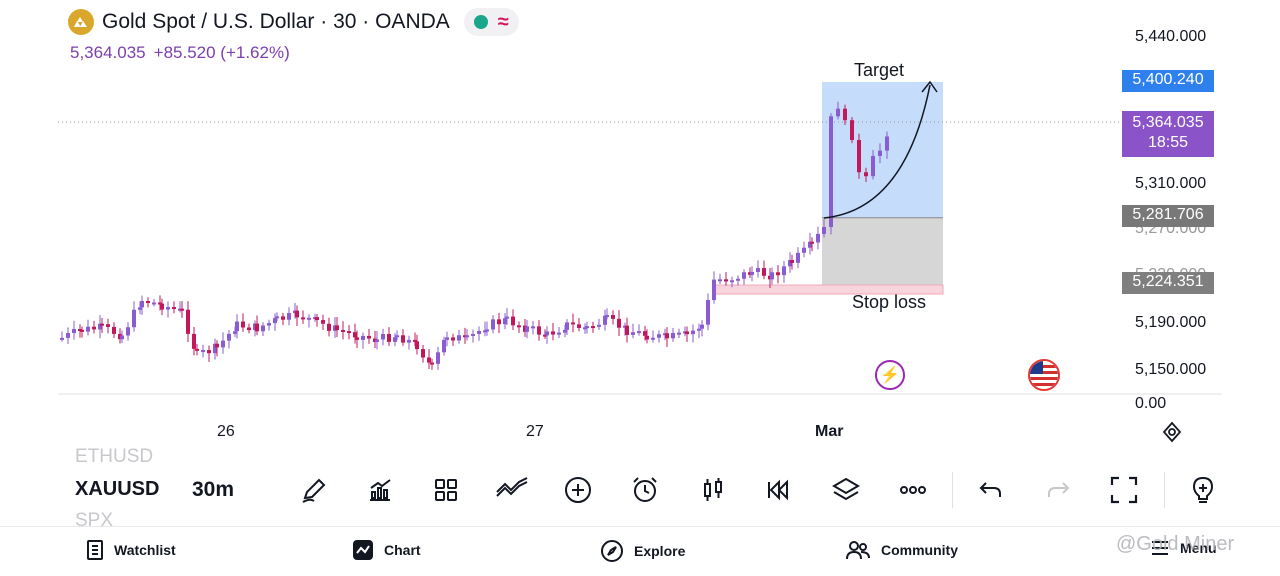 The height and width of the screenshot is (576, 1280). Describe the element at coordinates (1172, 434) in the screenshot. I see `chart-settings-icon` at that location.